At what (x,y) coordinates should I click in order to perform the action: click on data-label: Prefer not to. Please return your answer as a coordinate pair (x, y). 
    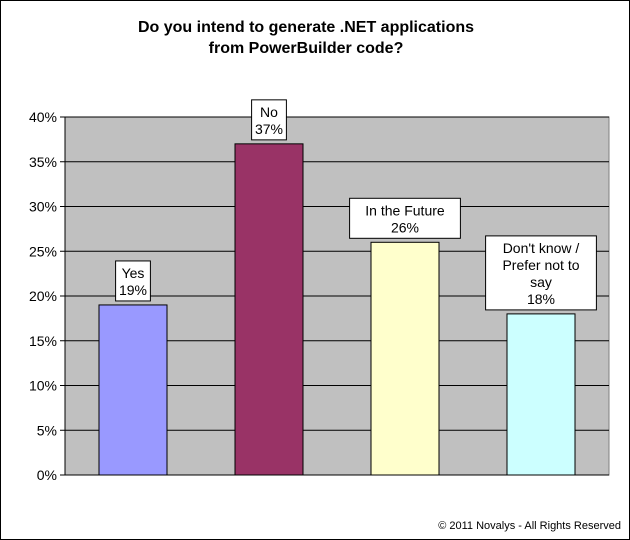
    Looking at the image, I should click on (540, 265).